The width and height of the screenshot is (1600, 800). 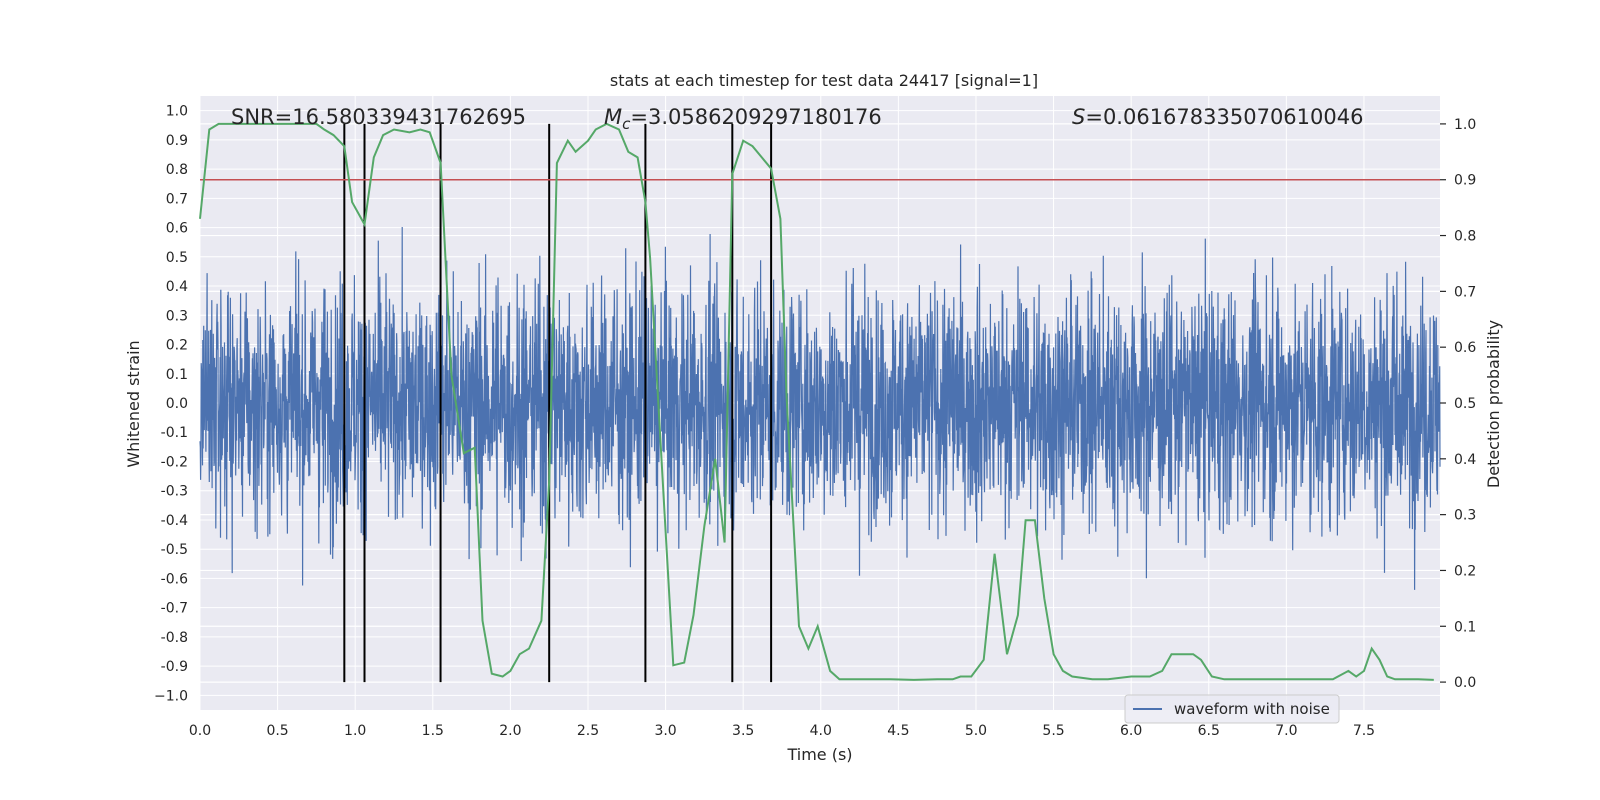 I want to click on y-right-tick-label-2: 0.8, so click(x=1465, y=237).